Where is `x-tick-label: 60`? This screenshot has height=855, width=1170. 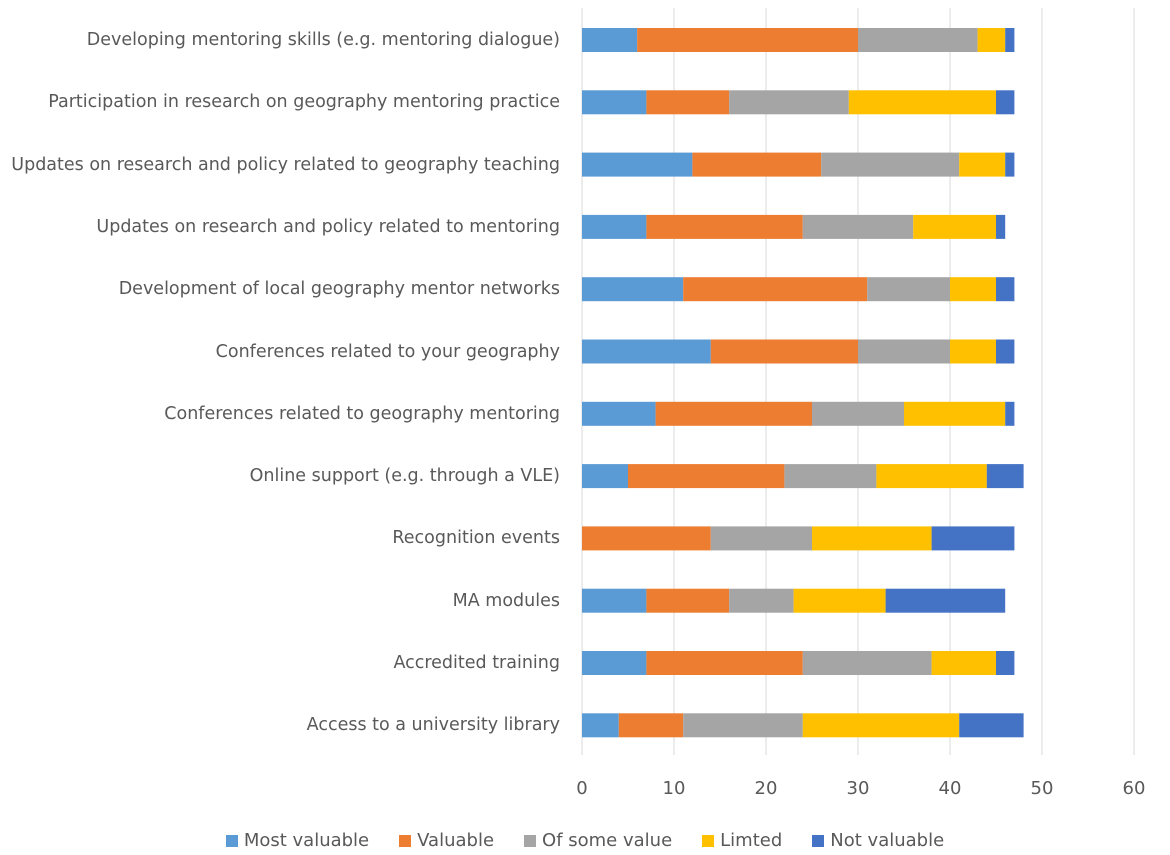
x-tick-label: 60 is located at coordinates (1134, 788).